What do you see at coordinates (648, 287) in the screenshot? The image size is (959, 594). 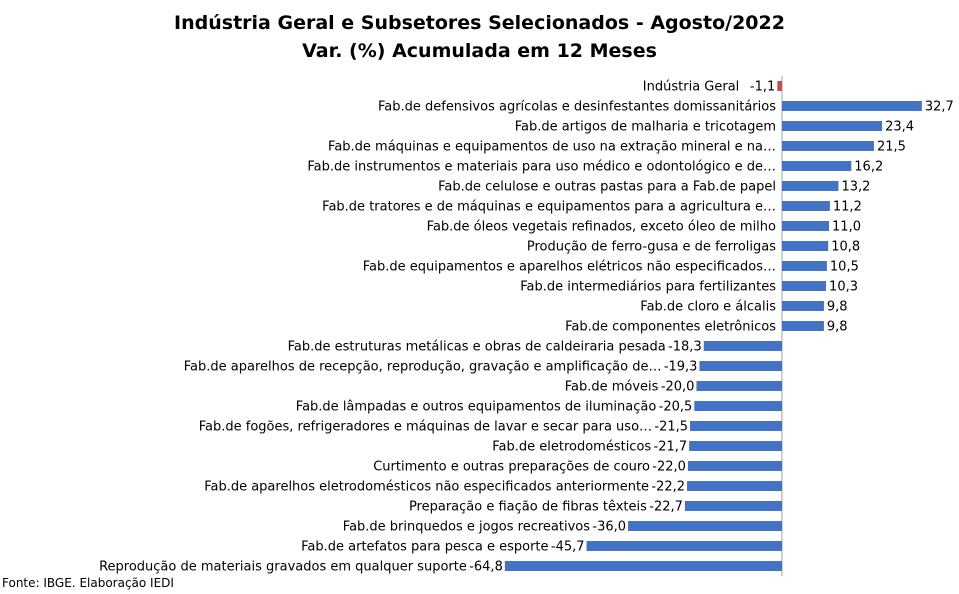 I see `category-label: Fab.de intermediários para fertilizantes` at bounding box center [648, 287].